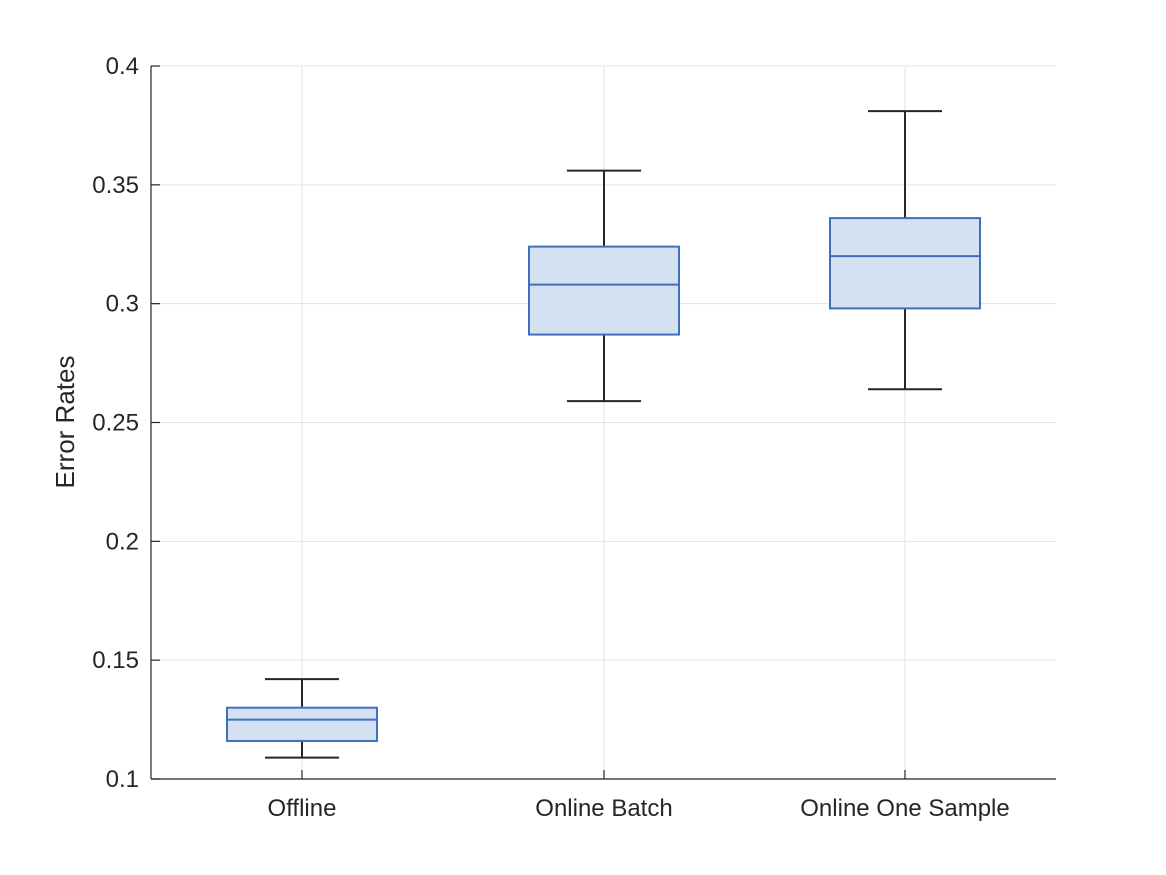  Describe the element at coordinates (115, 660) in the screenshot. I see `y-tick-label: 0.15` at that location.